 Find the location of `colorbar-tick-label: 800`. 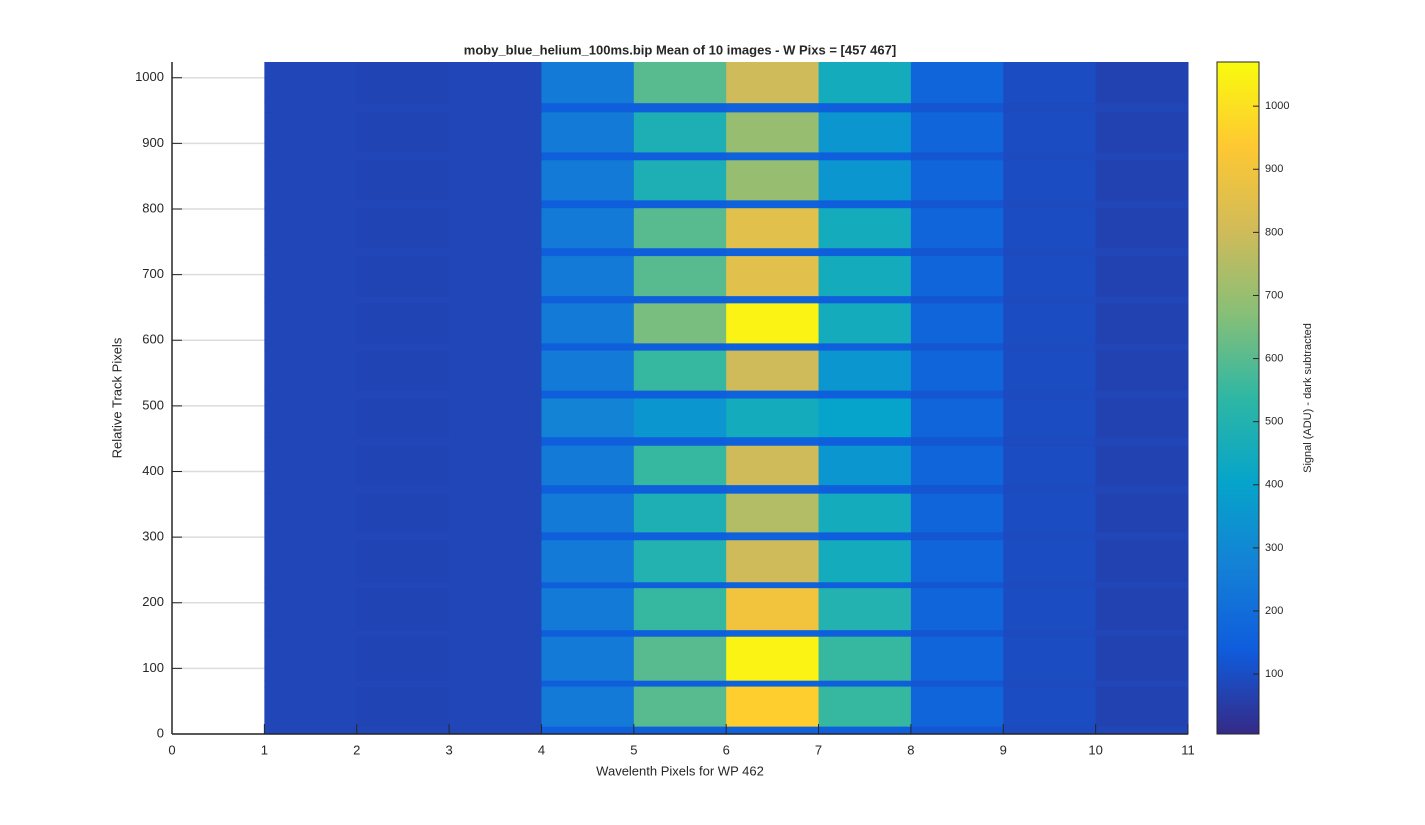

colorbar-tick-label: 800 is located at coordinates (1274, 232).